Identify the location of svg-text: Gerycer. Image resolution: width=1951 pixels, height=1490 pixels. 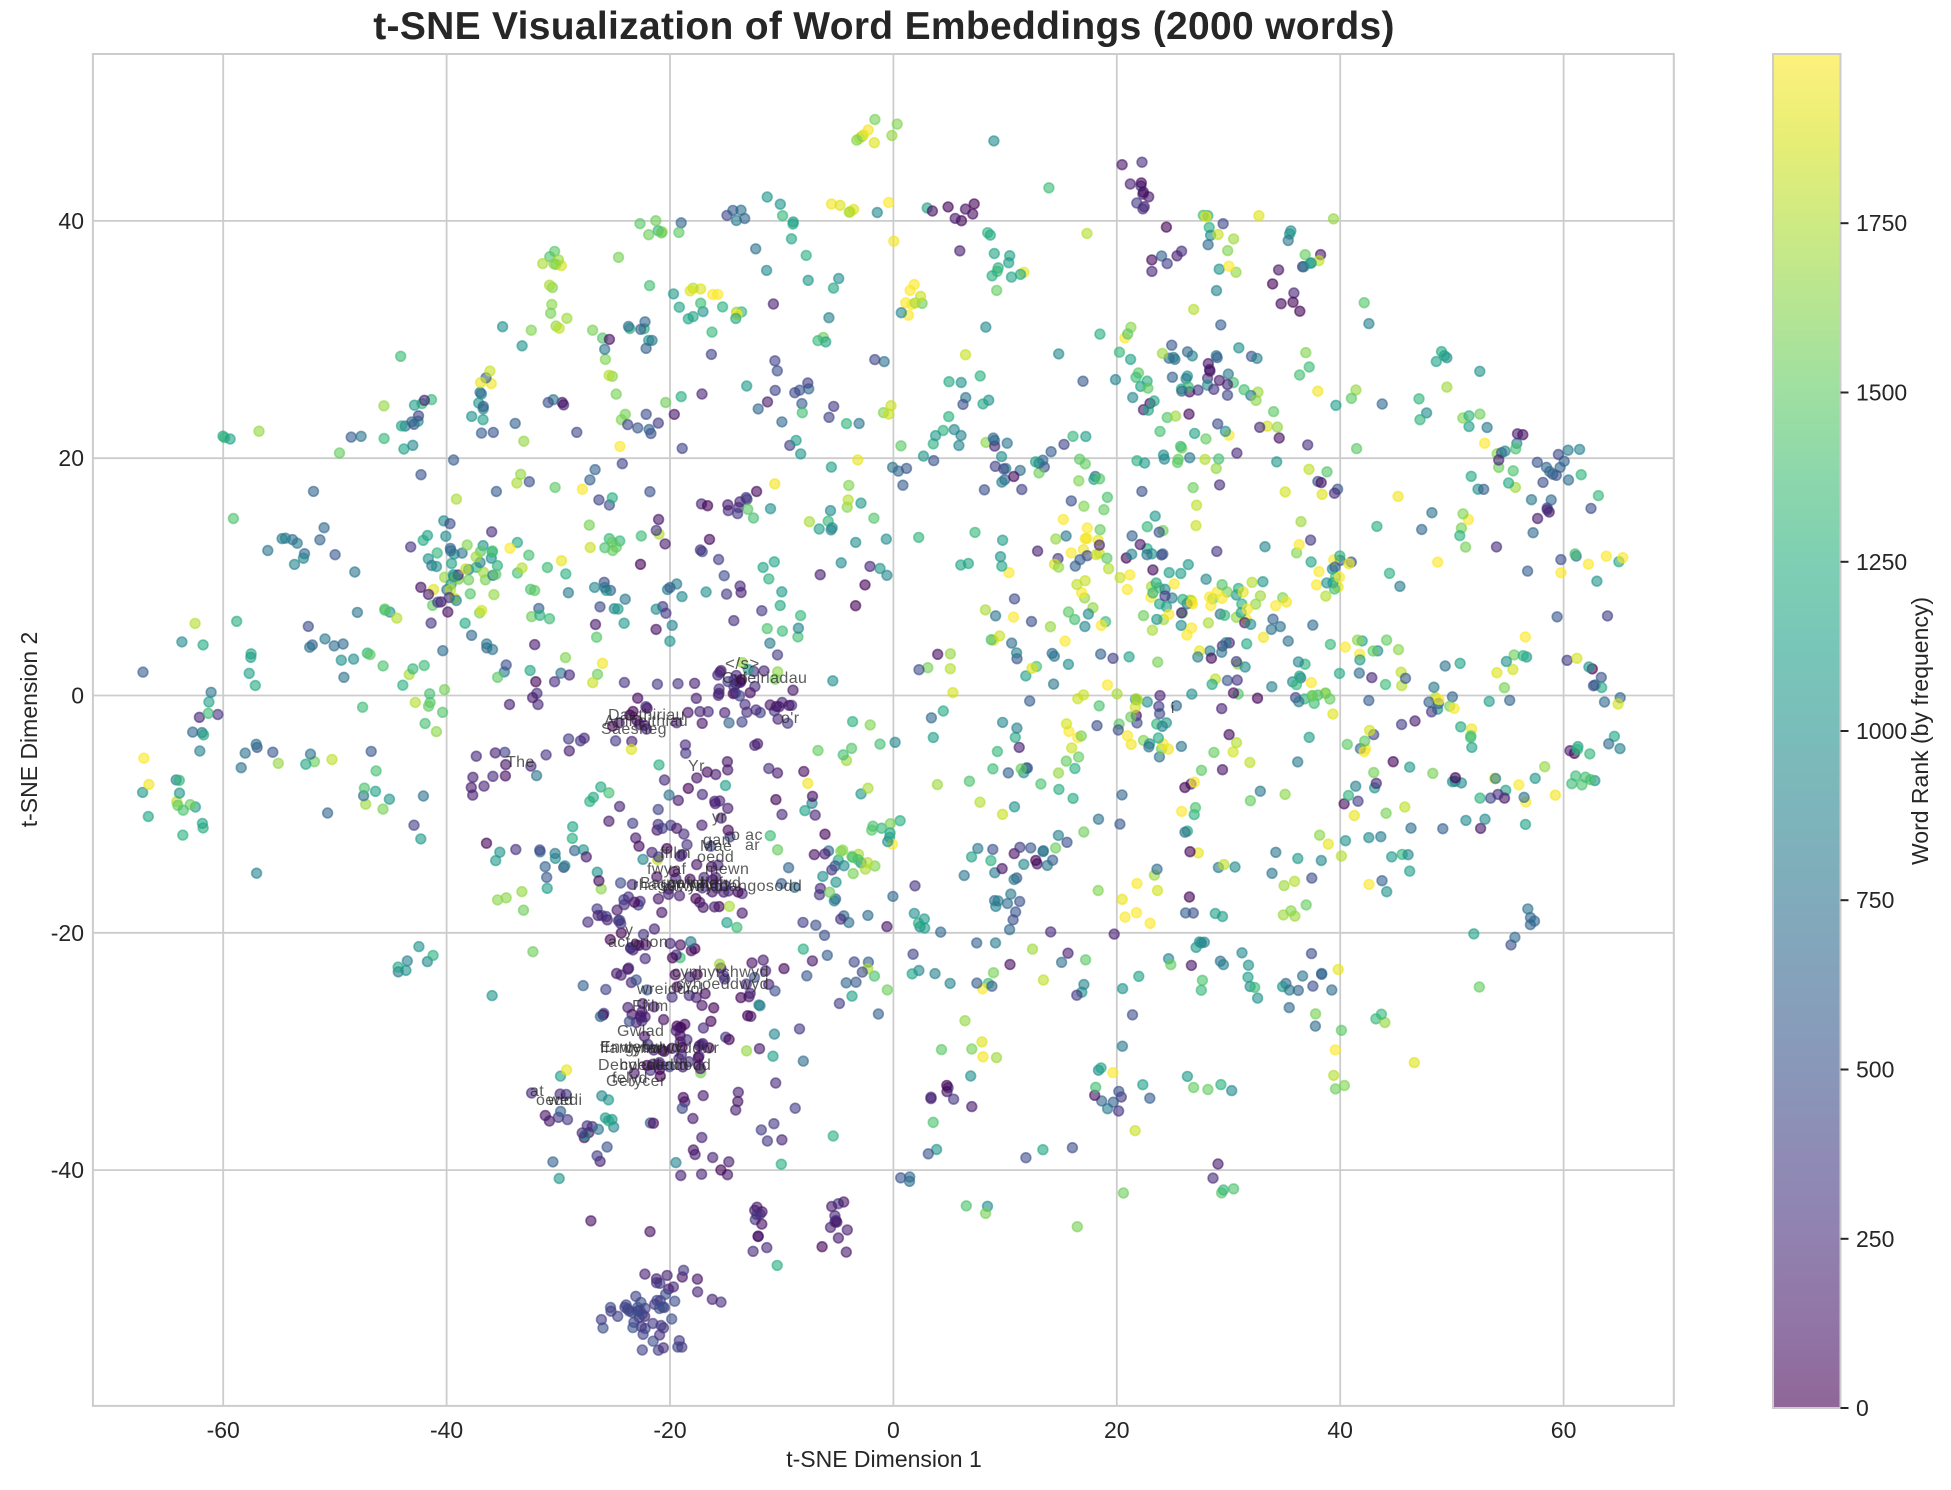
(636, 1081).